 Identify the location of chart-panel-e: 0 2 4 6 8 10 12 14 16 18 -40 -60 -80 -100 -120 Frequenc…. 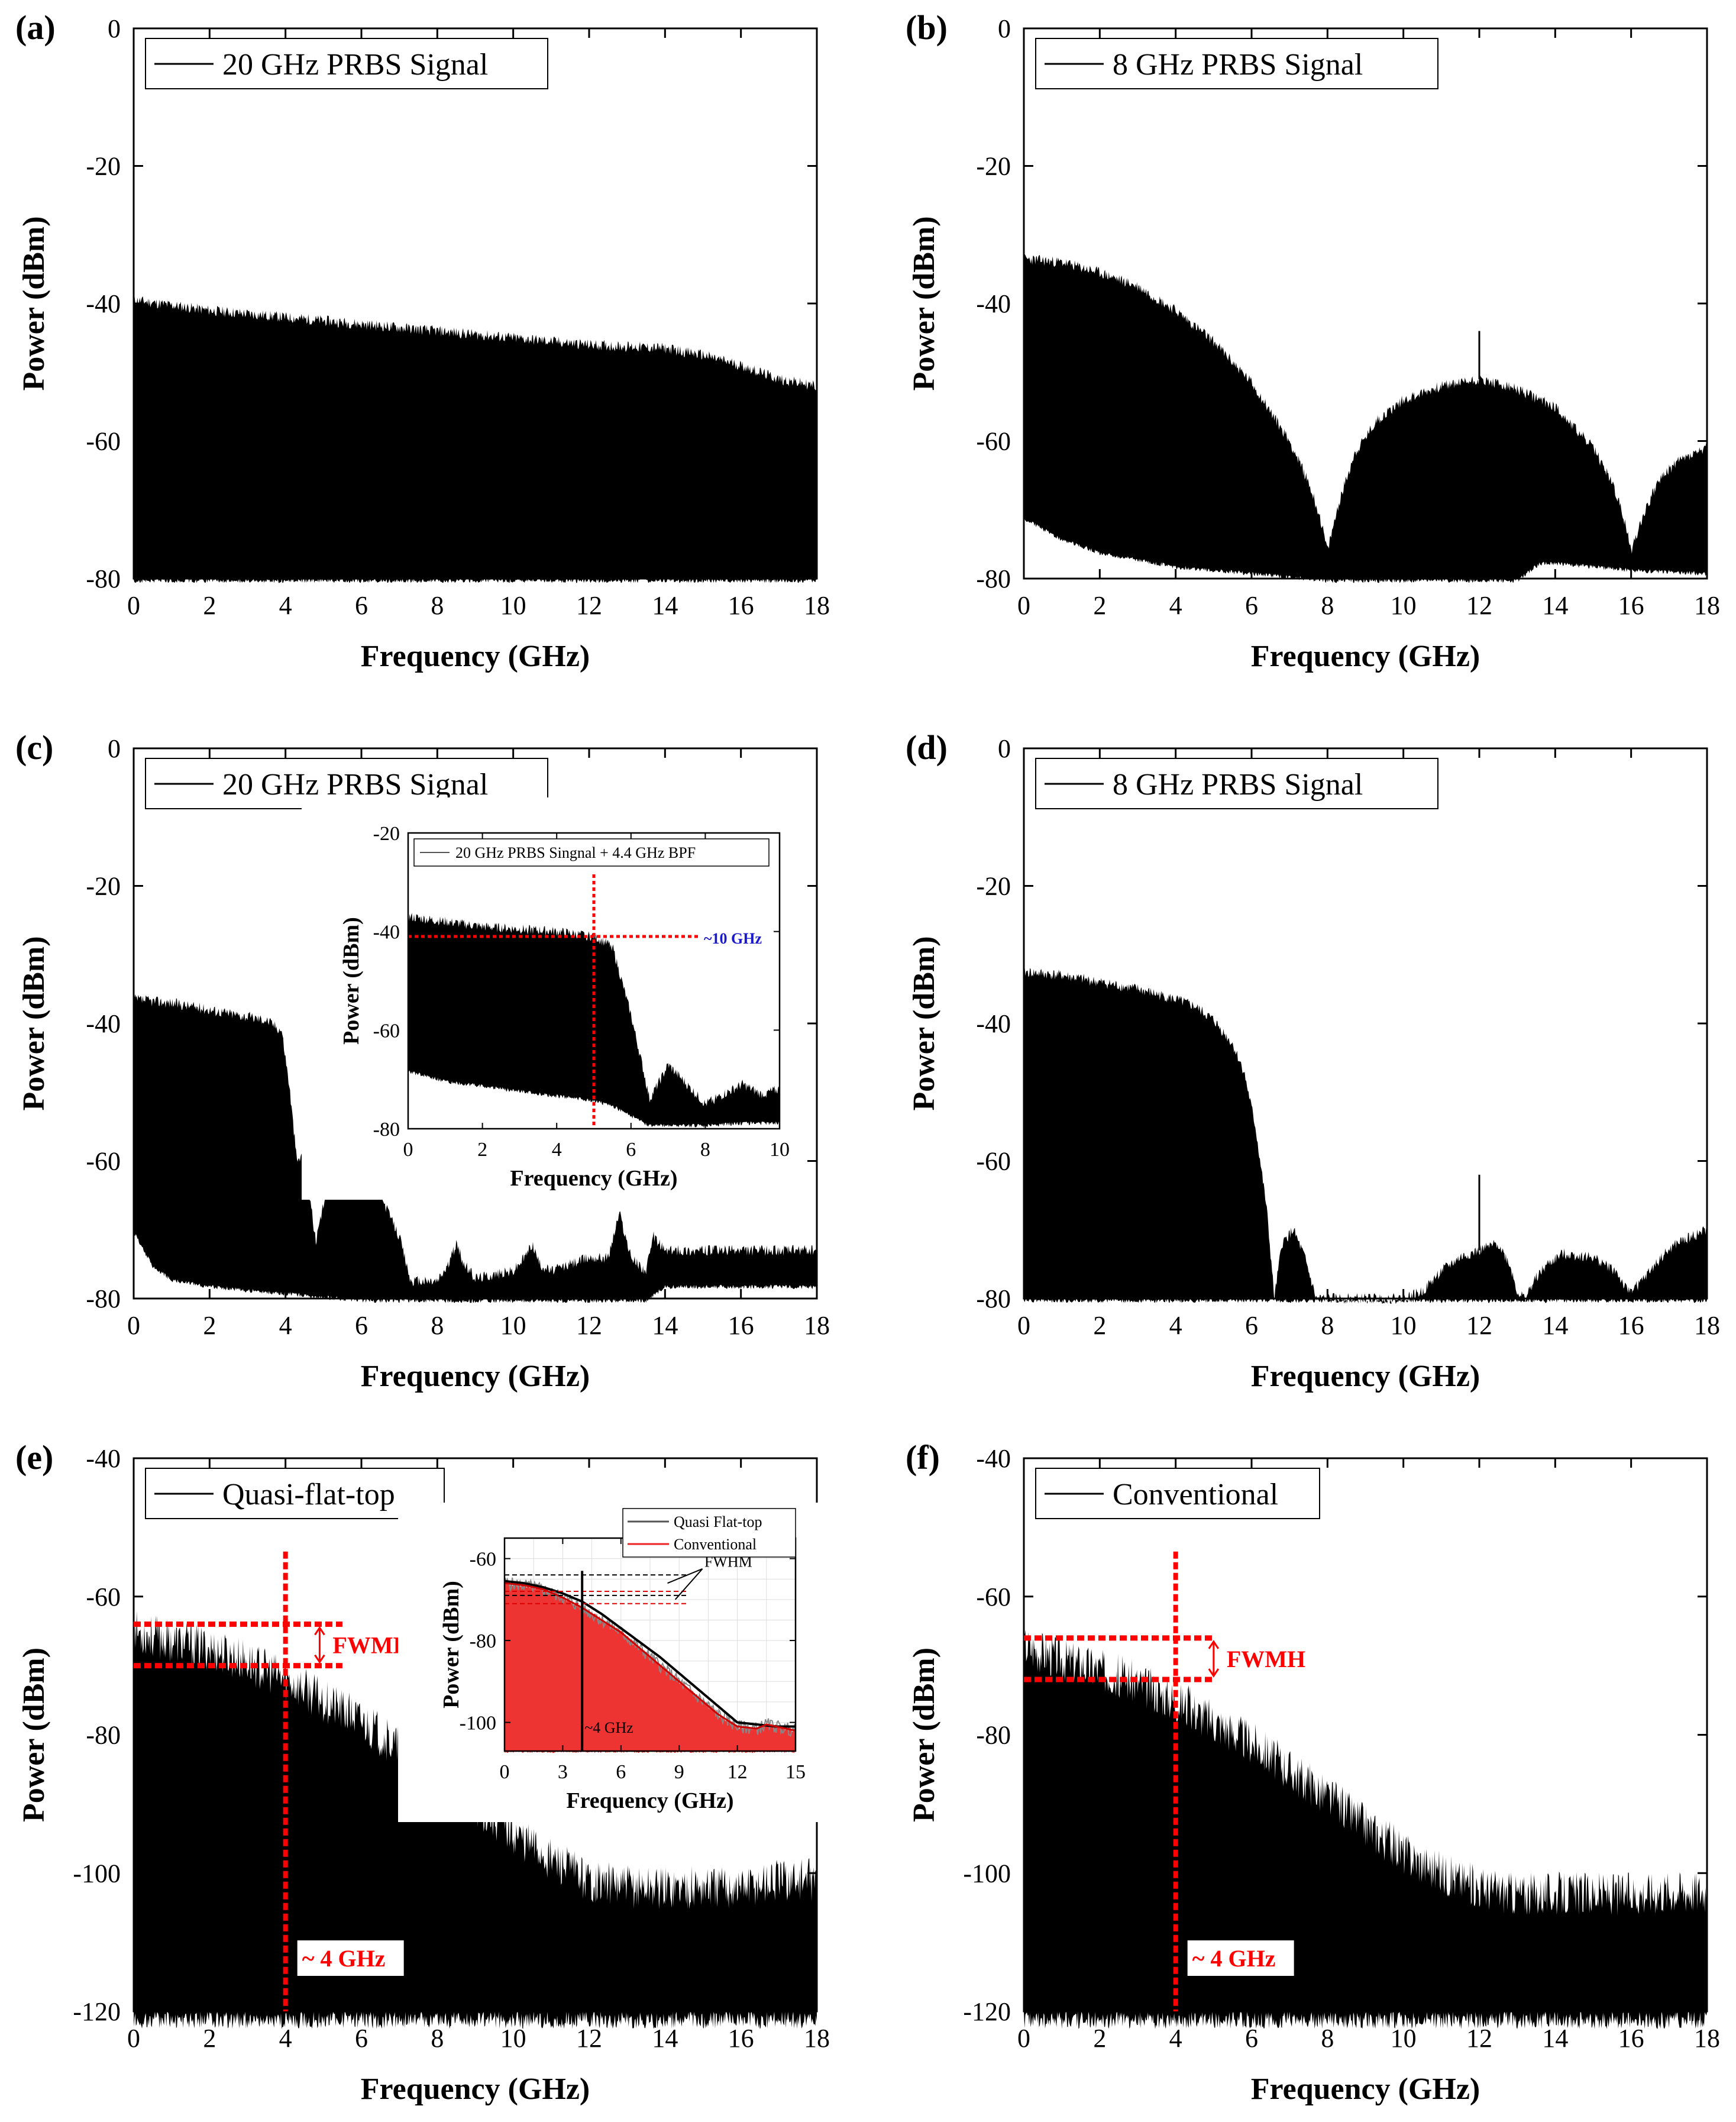
(422, 1772).